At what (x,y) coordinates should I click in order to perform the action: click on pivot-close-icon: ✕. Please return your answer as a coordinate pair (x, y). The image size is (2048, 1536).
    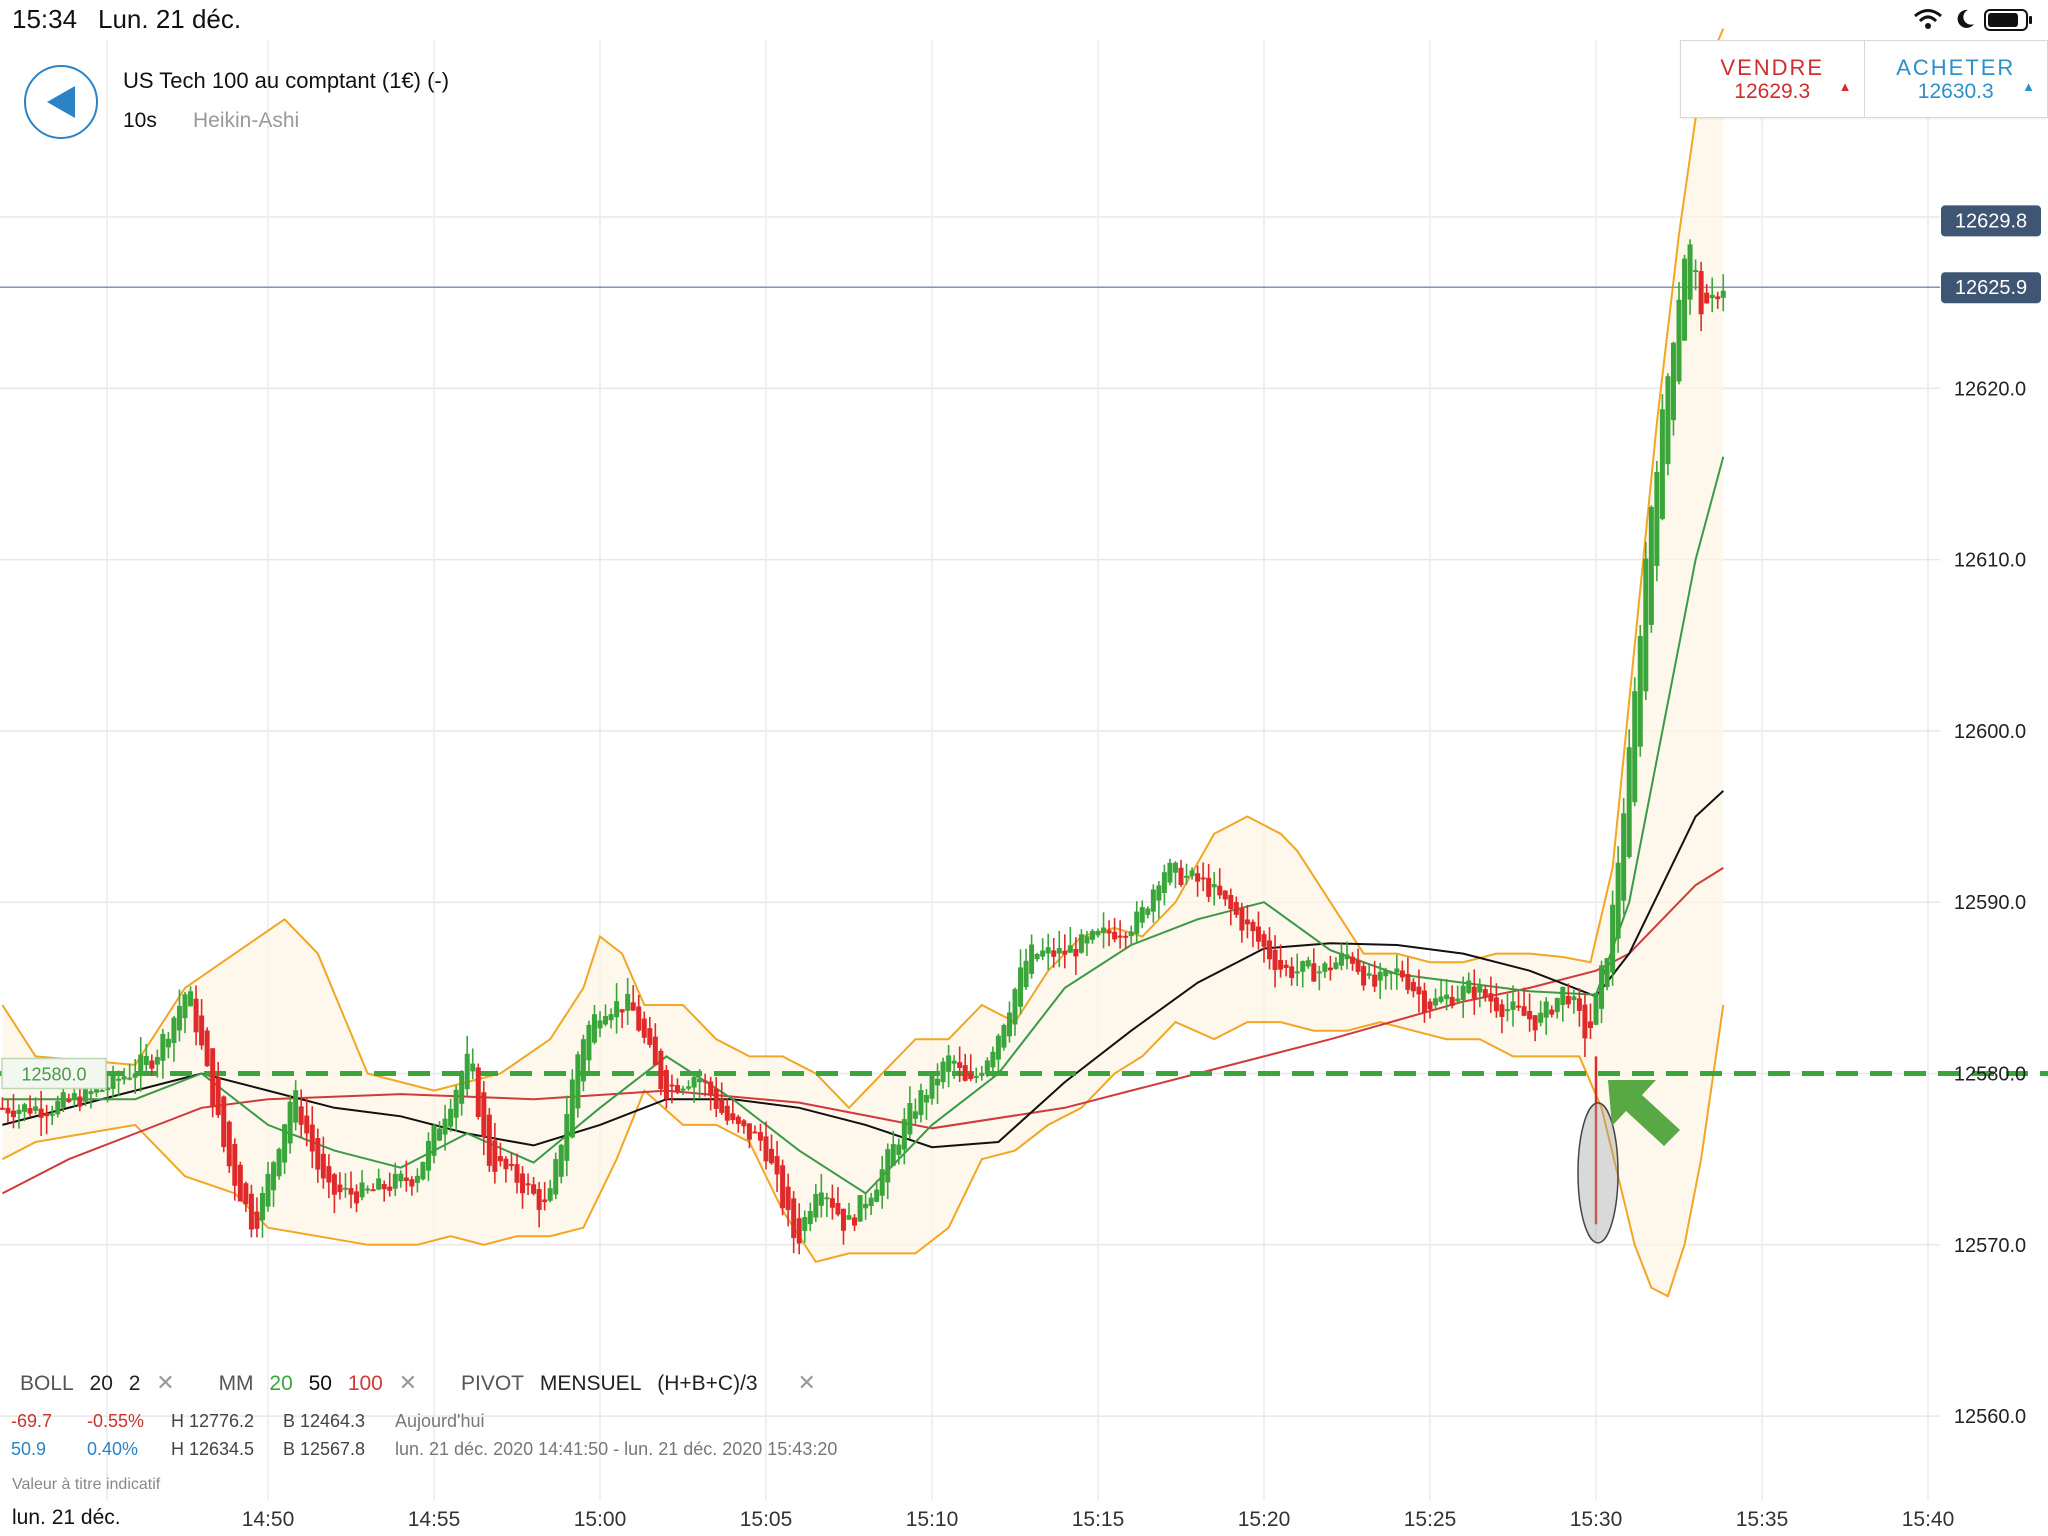
    Looking at the image, I should click on (806, 1382).